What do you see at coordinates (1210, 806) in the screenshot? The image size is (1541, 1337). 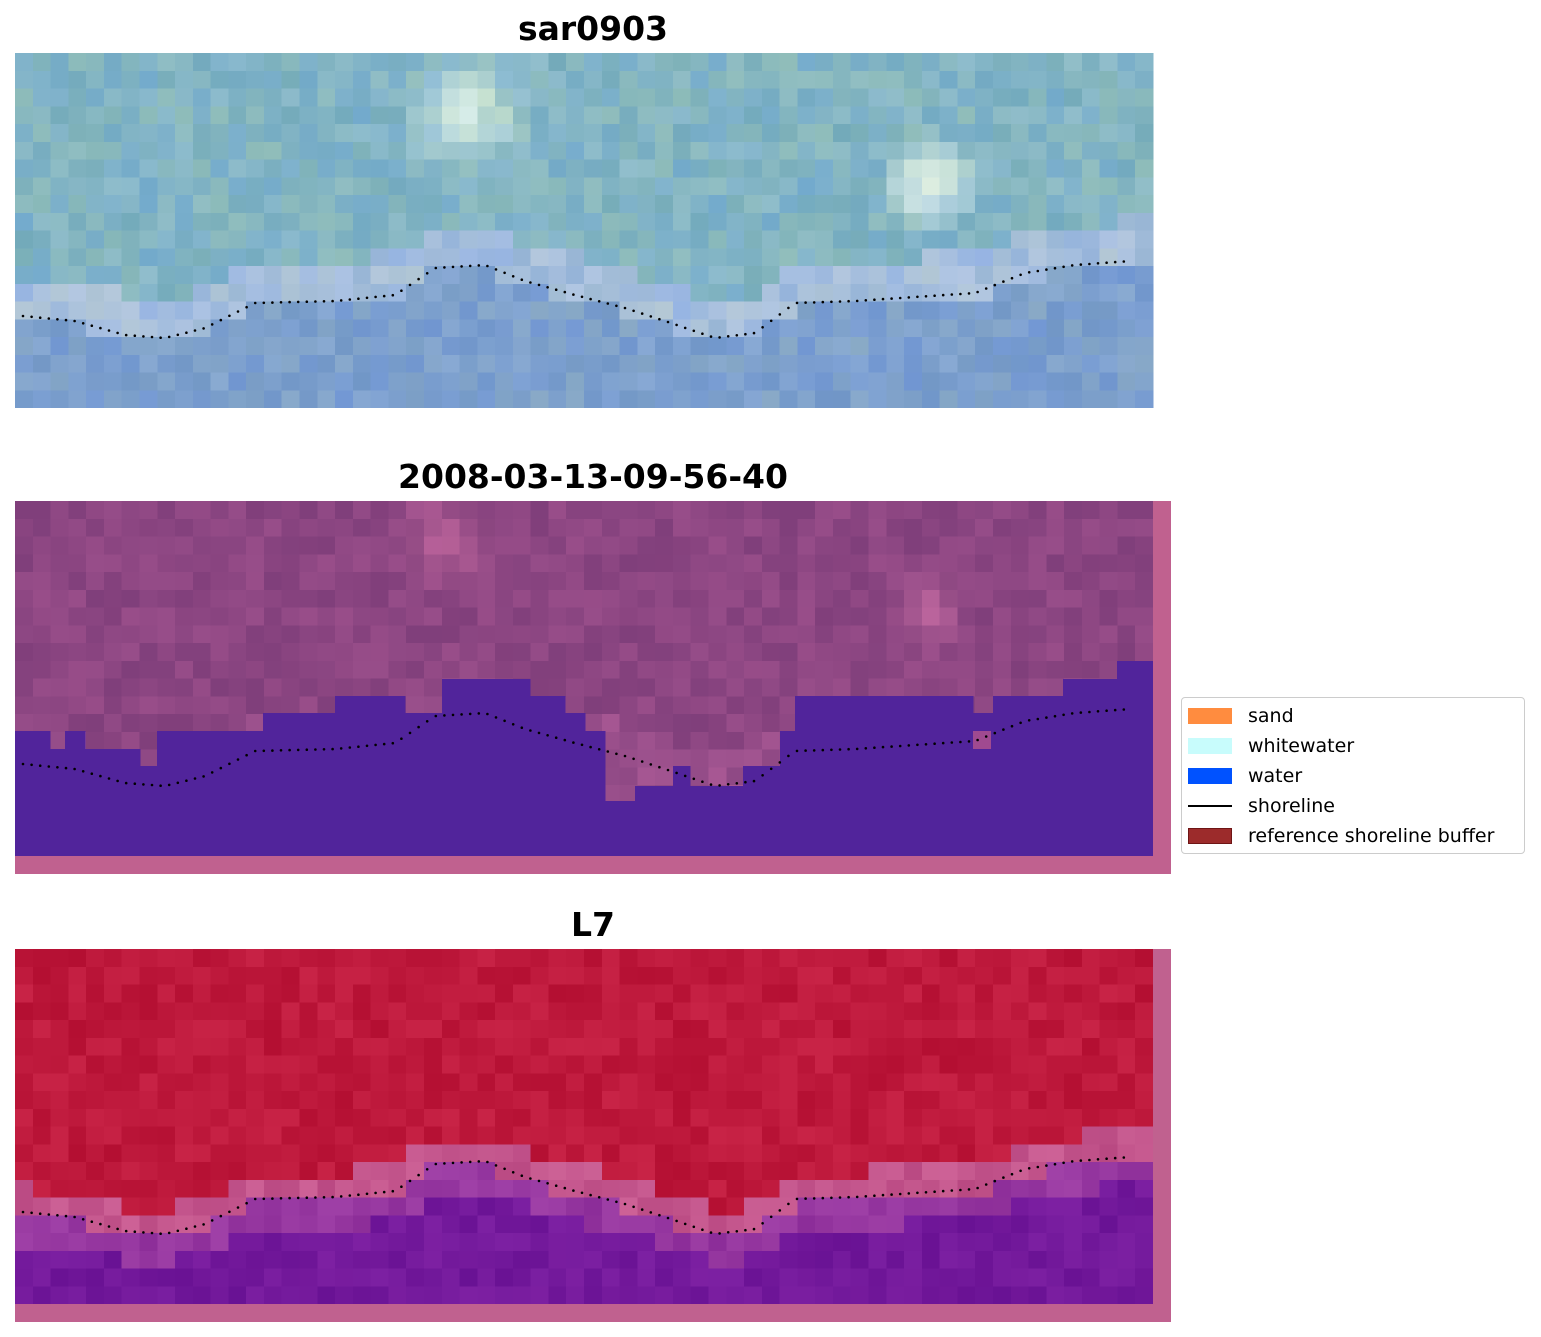 I see `shoreline-line-swatch` at bounding box center [1210, 806].